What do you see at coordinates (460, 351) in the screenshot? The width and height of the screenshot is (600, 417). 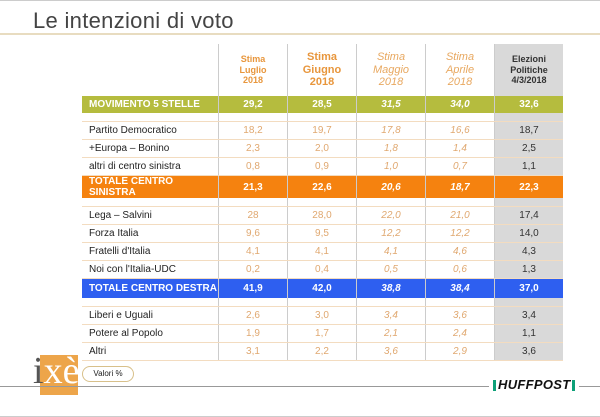 I see `value-cell: 2,9` at bounding box center [460, 351].